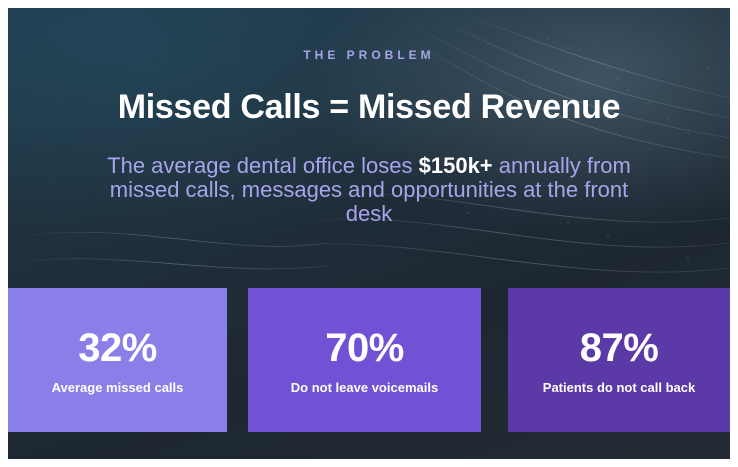  I want to click on stat-card-call-back: 87% Patients do not call back, so click(619, 360).